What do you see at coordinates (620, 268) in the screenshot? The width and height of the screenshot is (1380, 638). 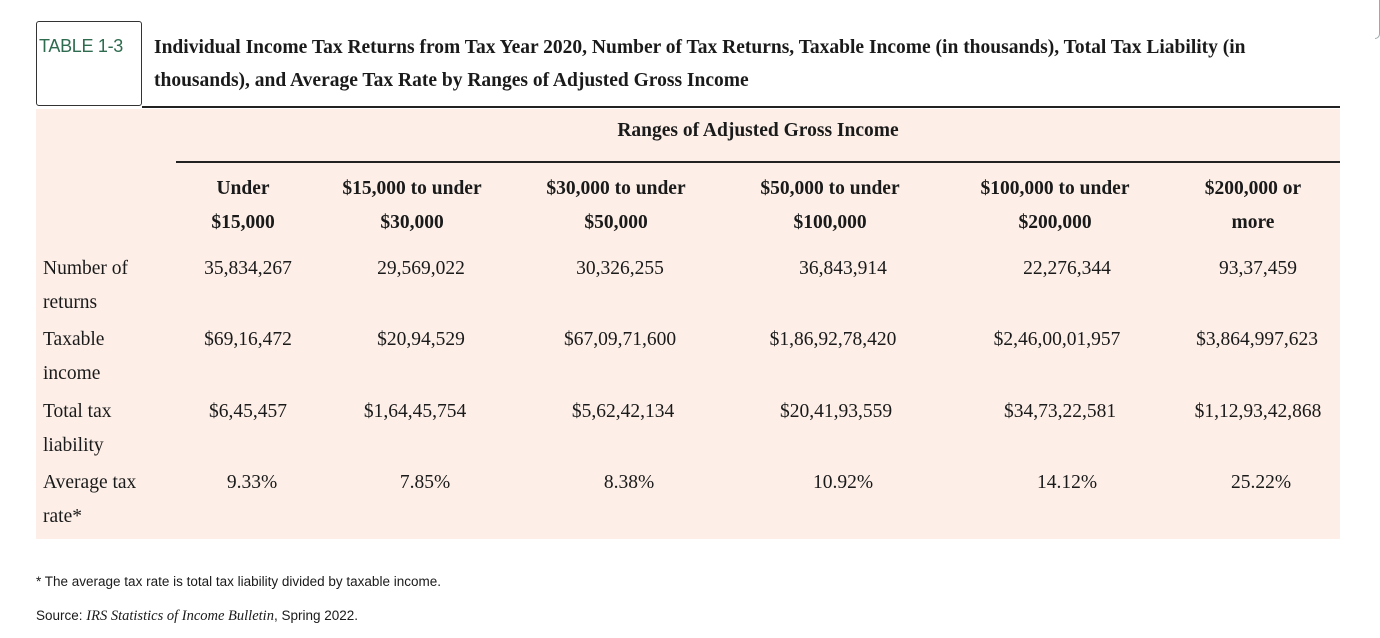 I see `table-cell: 30,326,255` at bounding box center [620, 268].